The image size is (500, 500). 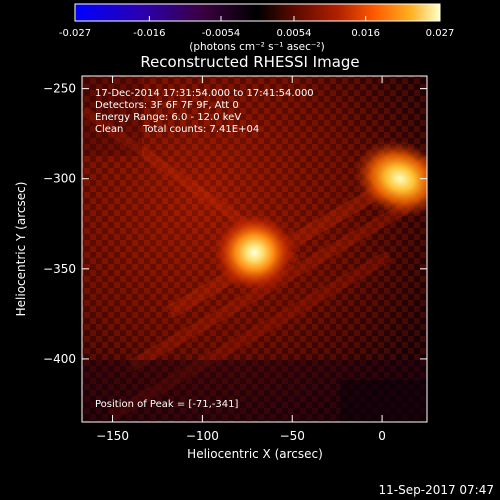 What do you see at coordinates (200, 129) in the screenshot?
I see `annotation-counts: Total counts: 7.41E+04` at bounding box center [200, 129].